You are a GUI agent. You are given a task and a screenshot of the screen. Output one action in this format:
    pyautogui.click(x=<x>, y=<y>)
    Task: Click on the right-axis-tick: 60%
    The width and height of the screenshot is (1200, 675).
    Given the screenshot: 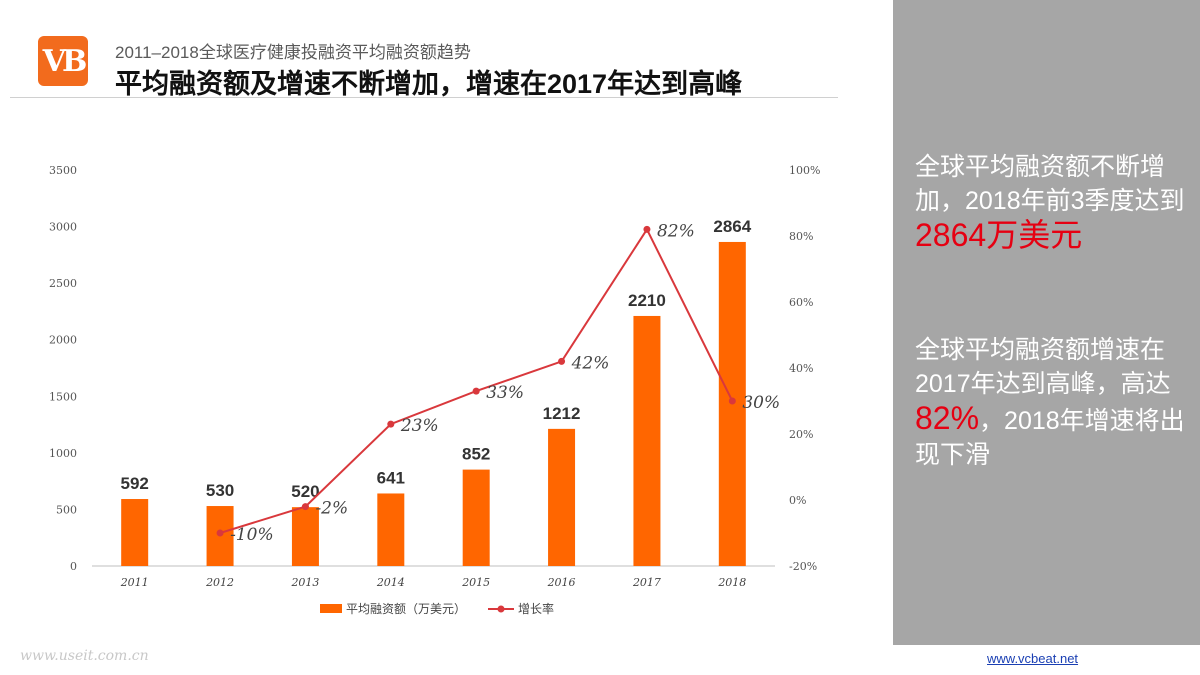 What is the action you would take?
    pyautogui.click(x=801, y=302)
    